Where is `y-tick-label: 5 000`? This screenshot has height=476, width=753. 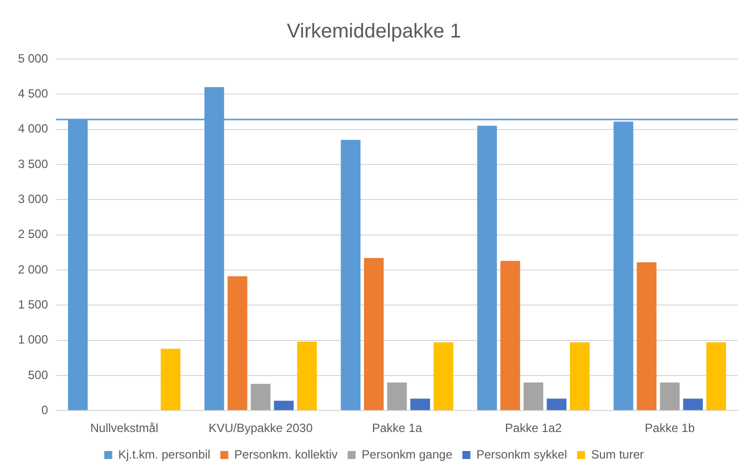
y-tick-label: 5 000 is located at coordinates (33, 58).